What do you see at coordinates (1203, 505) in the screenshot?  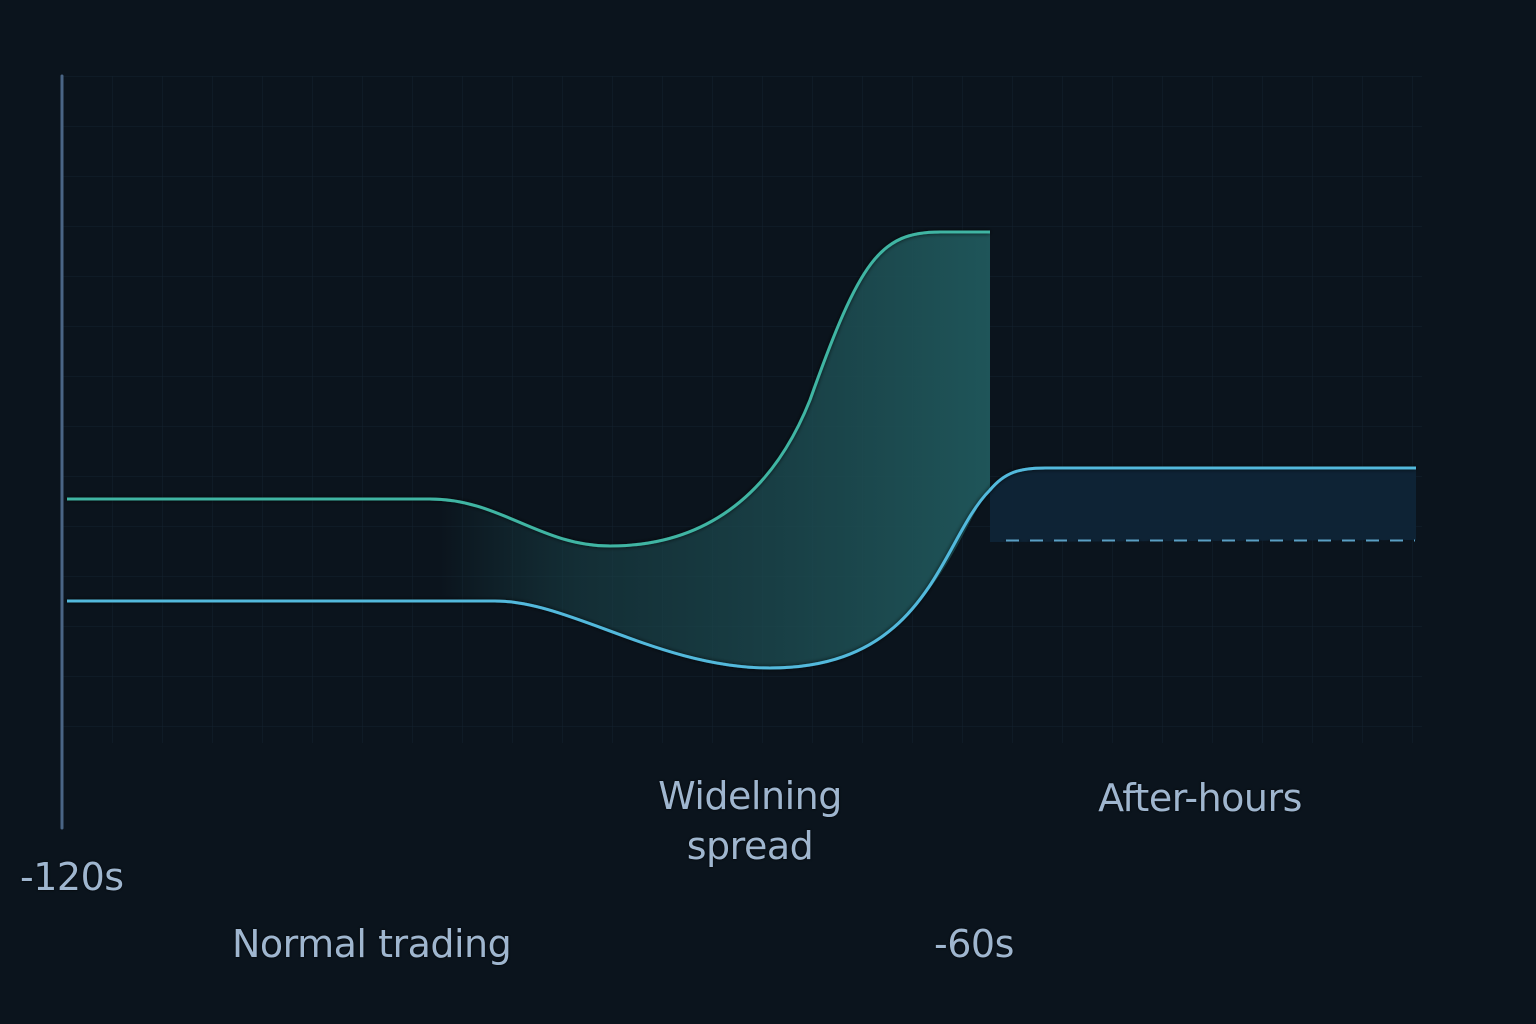 I see `after-hours-fill` at bounding box center [1203, 505].